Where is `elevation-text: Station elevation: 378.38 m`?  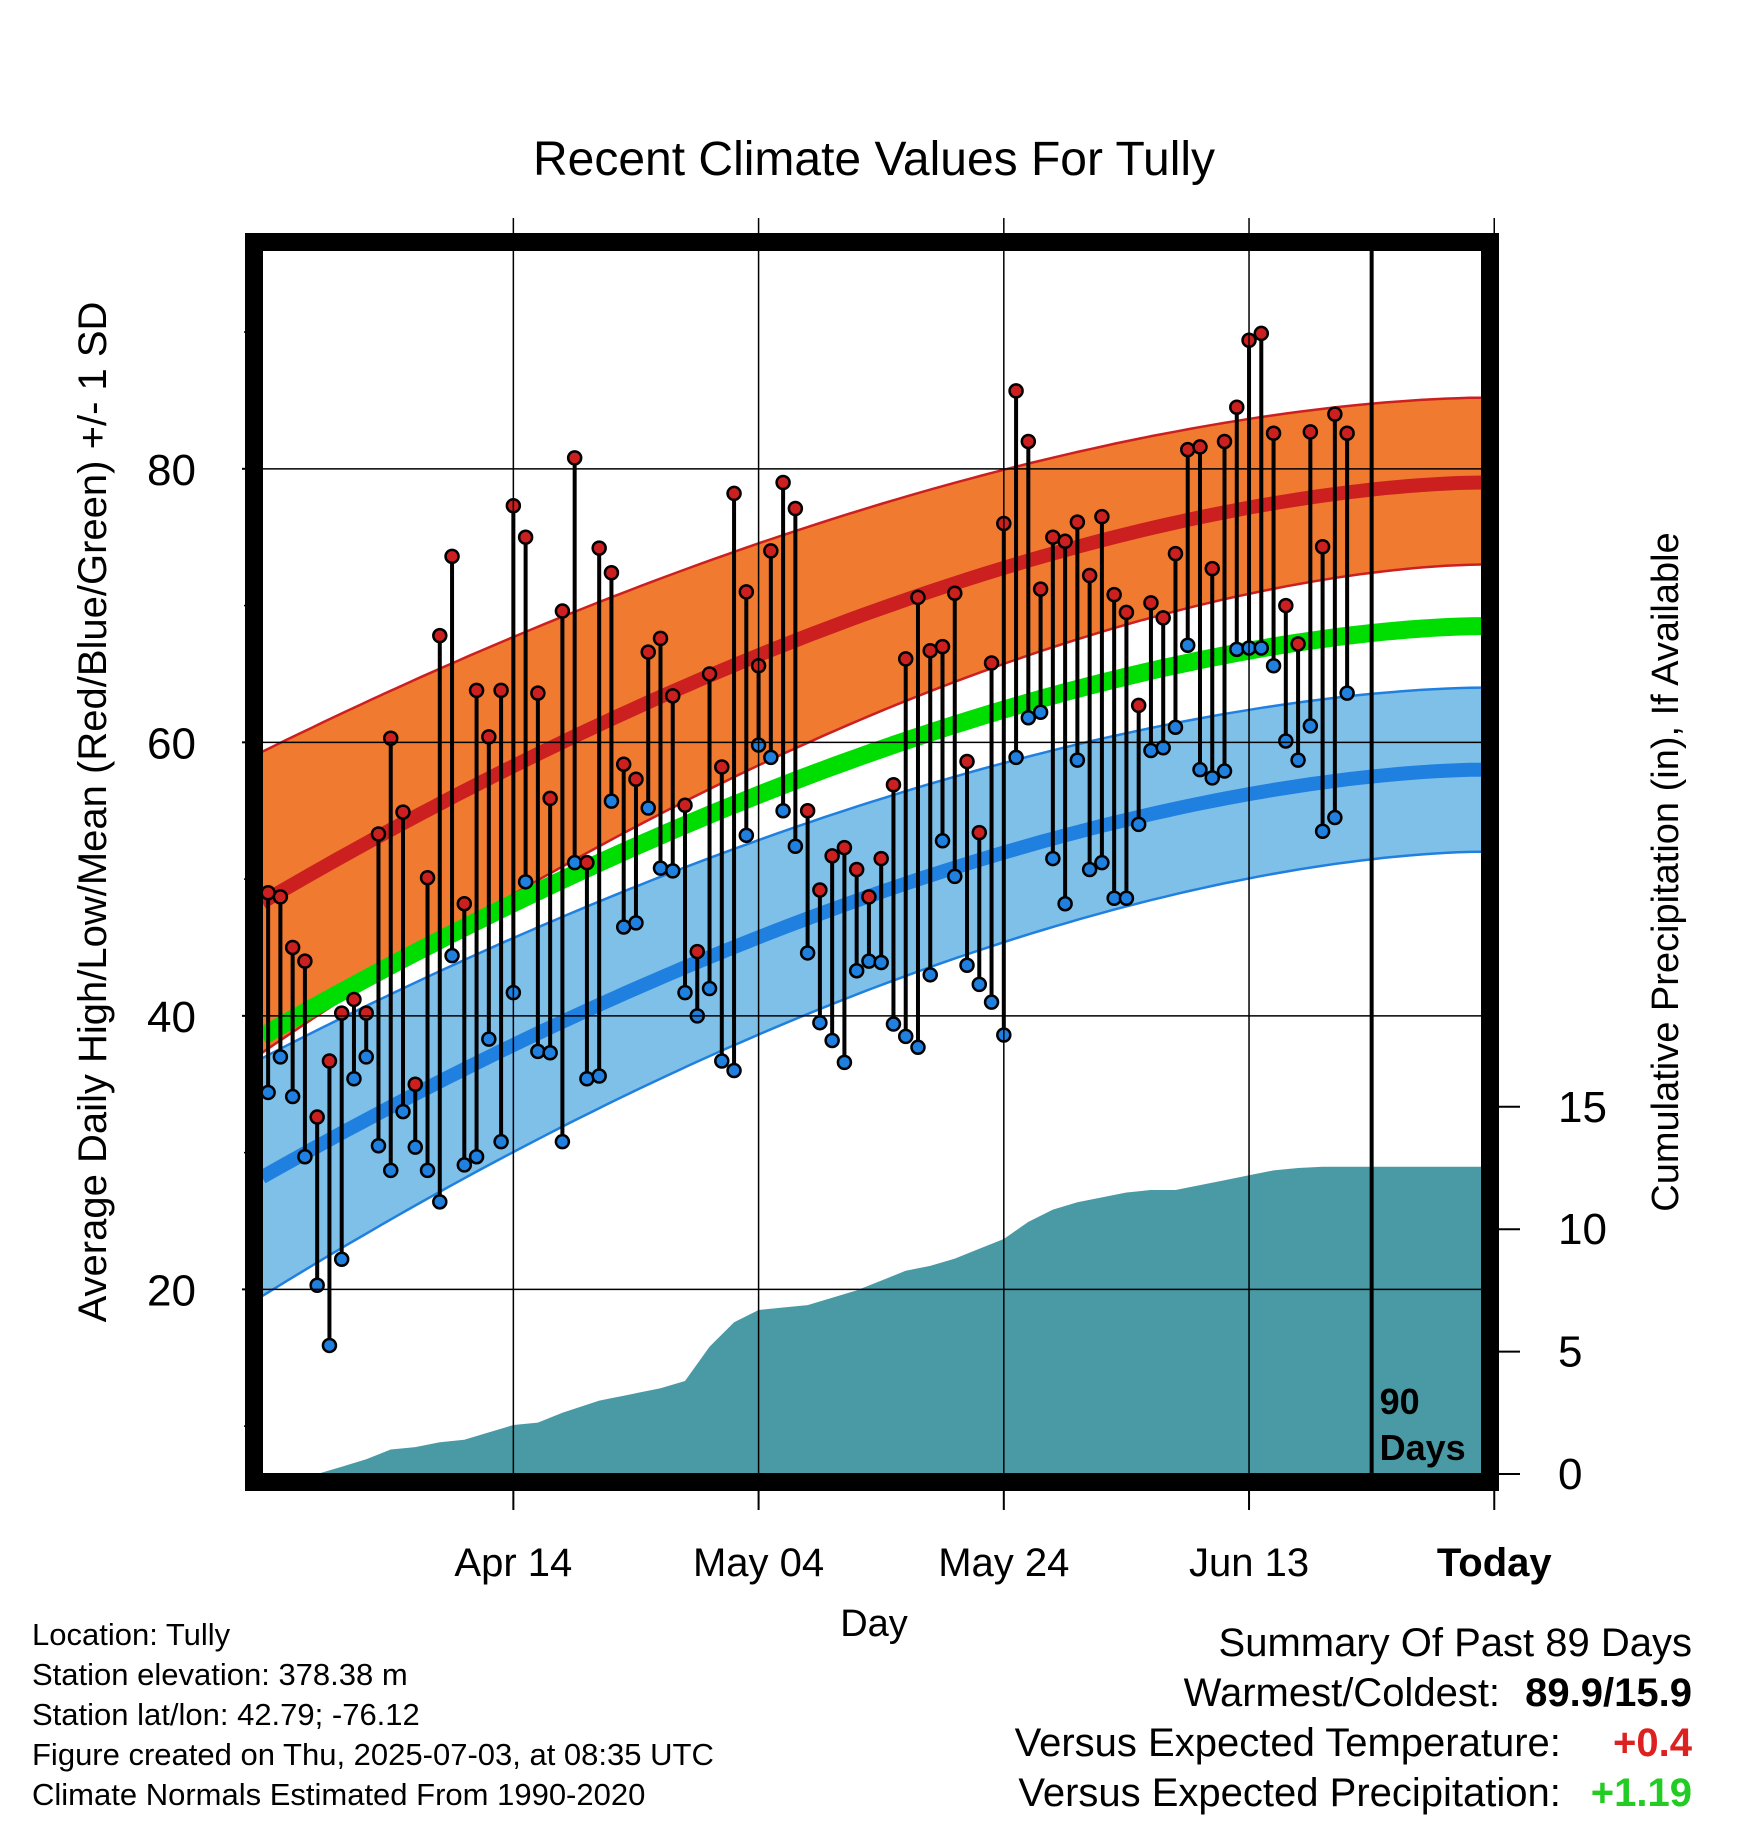 elevation-text: Station elevation: 378.38 m is located at coordinates (220, 1674).